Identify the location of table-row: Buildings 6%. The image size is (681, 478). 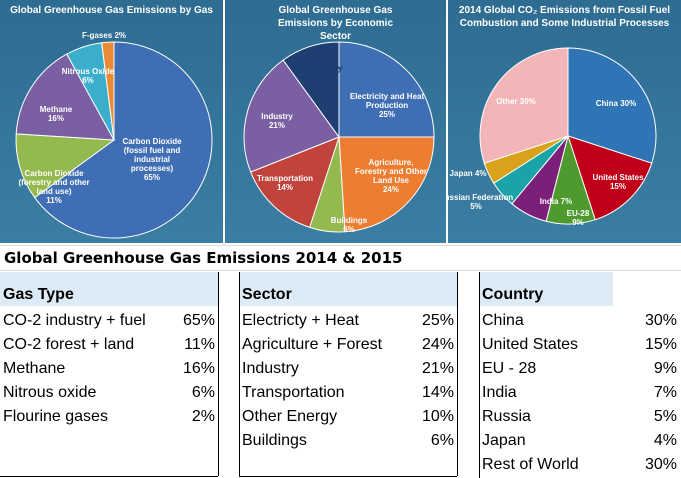
(348, 441).